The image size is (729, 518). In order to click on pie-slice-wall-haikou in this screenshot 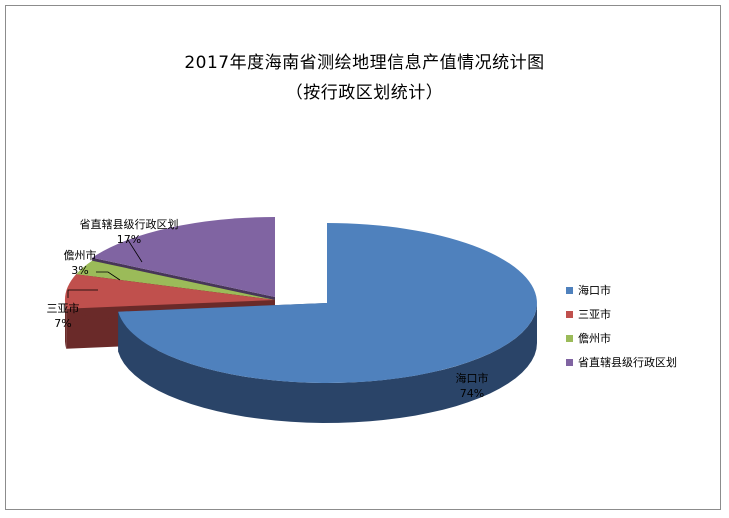, I will do `click(327, 363)`.